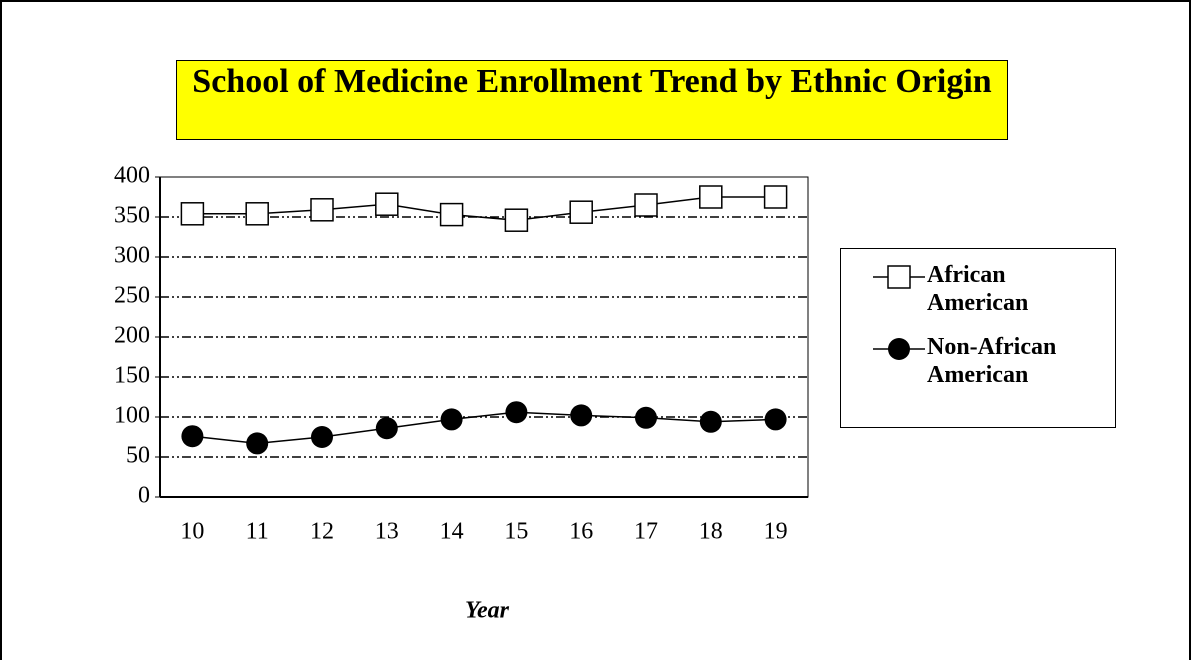  Describe the element at coordinates (257, 532) in the screenshot. I see `x-tick-label: 11` at that location.